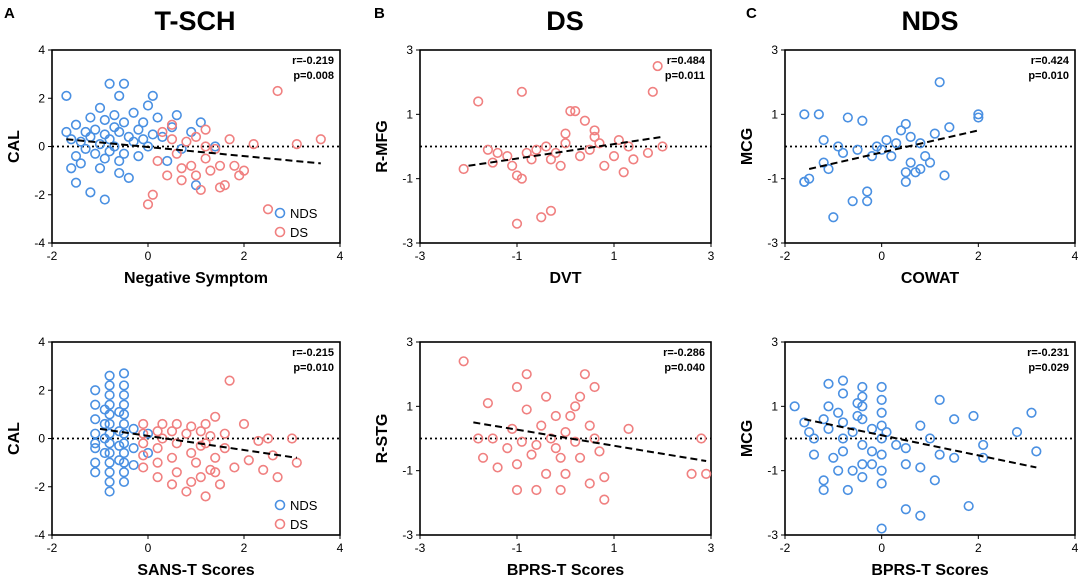  What do you see at coordinates (684, 368) in the screenshot?
I see `stat-p: p=0.040` at bounding box center [684, 368].